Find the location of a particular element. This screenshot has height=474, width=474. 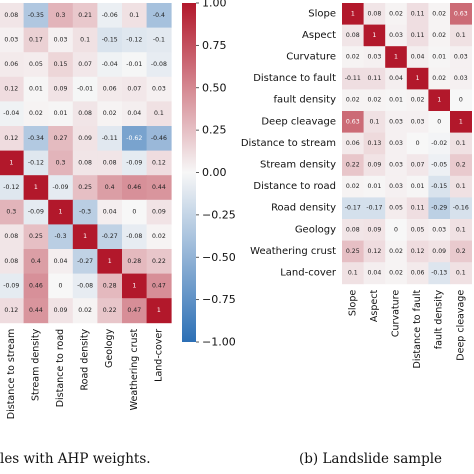

colorbar-tick-label: −0.25 is located at coordinates (219, 214).